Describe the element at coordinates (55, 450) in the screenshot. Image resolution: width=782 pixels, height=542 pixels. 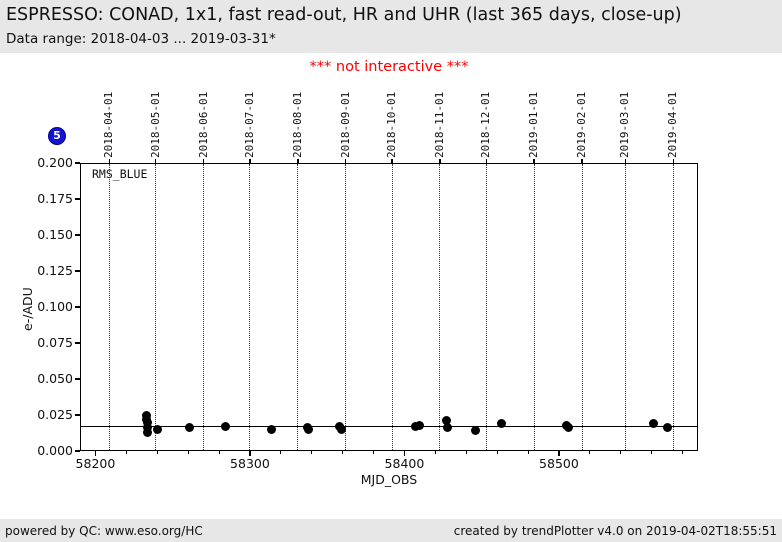
I see `y-tick-label: 0.000` at that location.